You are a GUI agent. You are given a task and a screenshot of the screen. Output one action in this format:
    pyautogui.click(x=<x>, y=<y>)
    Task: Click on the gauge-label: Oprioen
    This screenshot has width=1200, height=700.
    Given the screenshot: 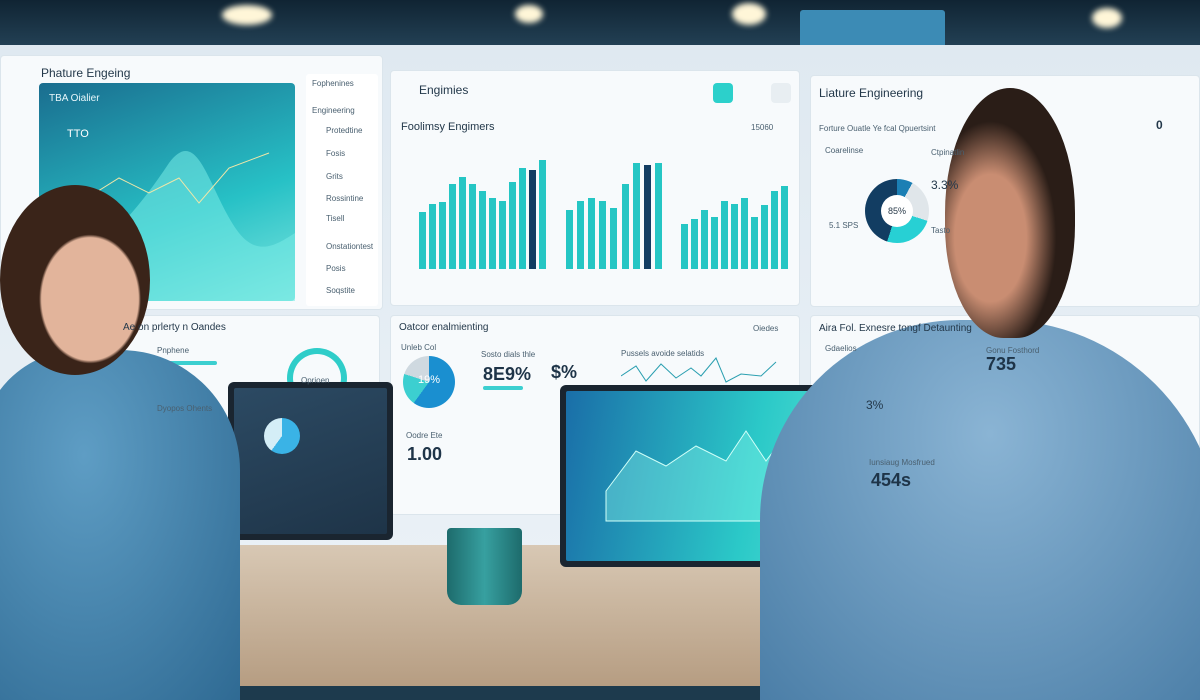 What is the action you would take?
    pyautogui.click(x=315, y=380)
    